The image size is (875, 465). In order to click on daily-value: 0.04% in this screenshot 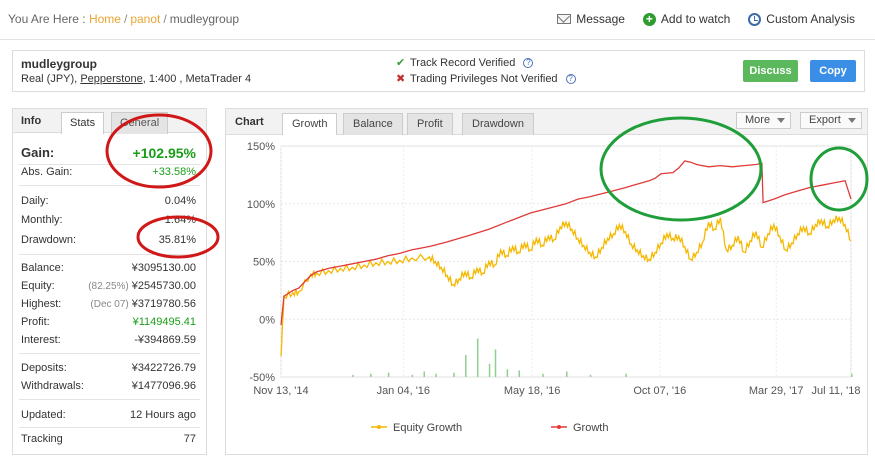, I will do `click(180, 201)`.